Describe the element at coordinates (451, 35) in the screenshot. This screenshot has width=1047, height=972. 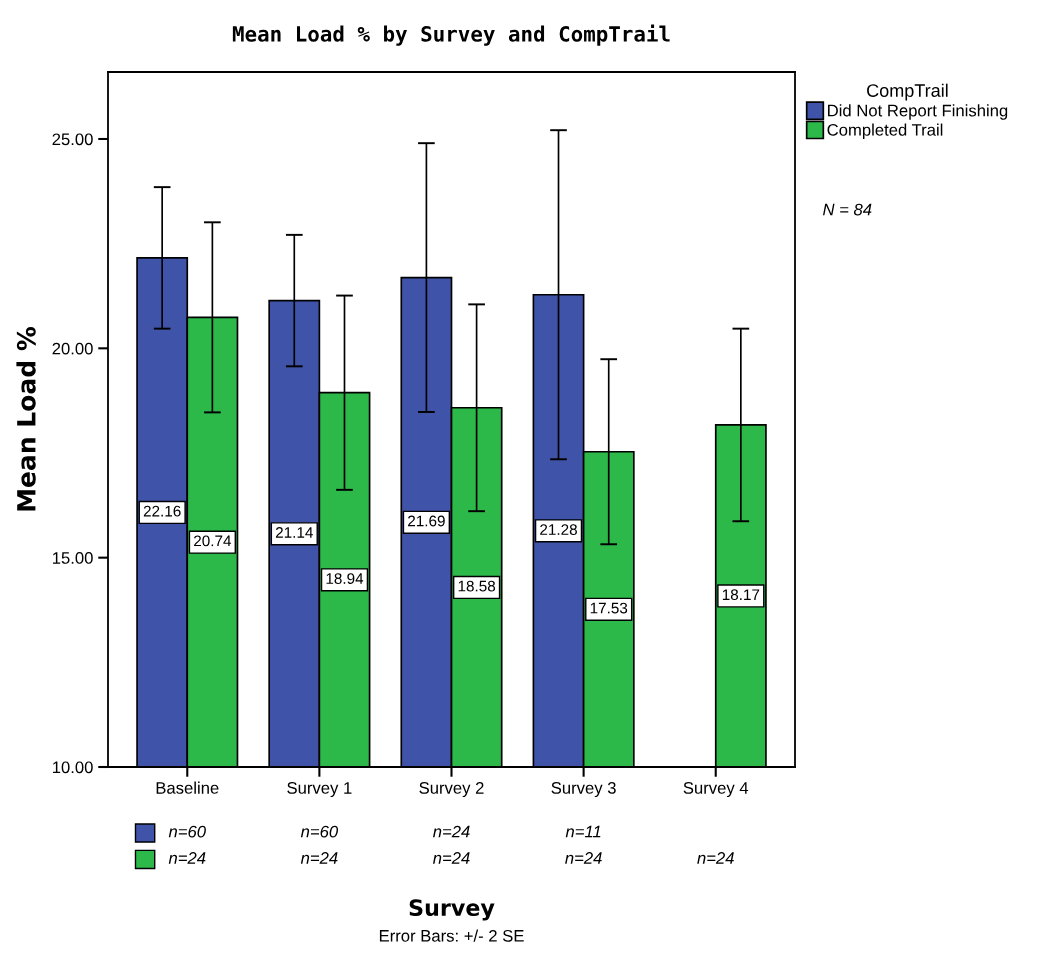
I see `chart-title: Mean Load % by Survey and CompTrail` at that location.